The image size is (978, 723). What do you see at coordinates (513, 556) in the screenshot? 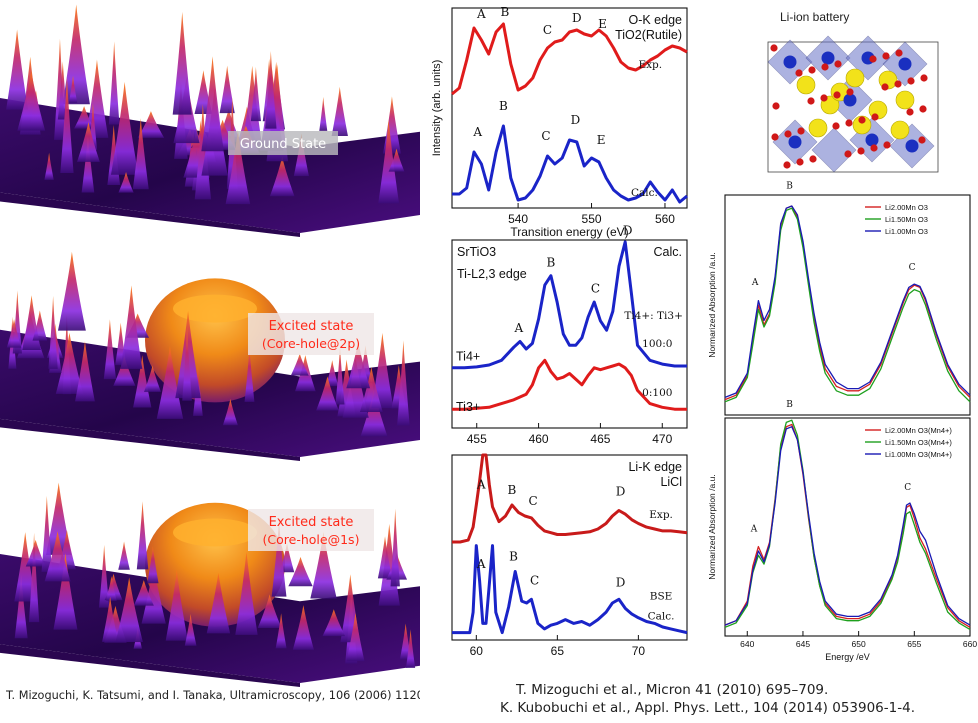
I see `peak-label: B` at bounding box center [513, 556].